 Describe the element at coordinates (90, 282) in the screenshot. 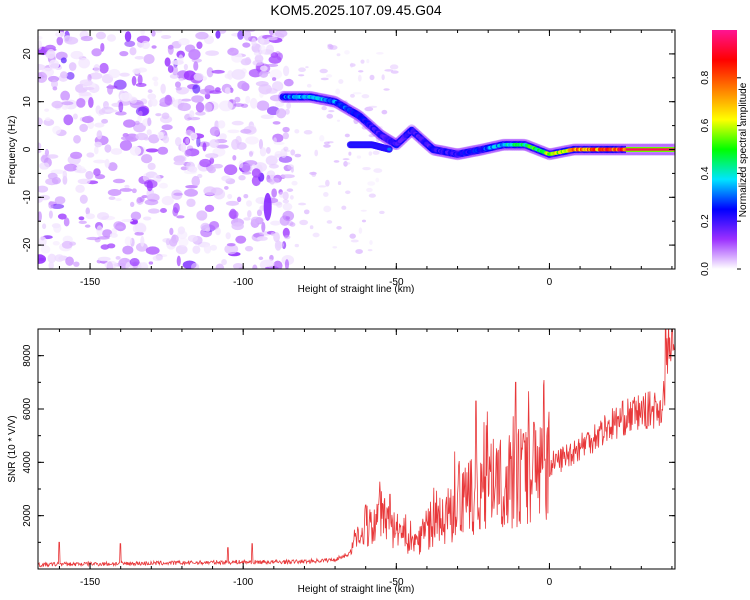

I see `x-tick-label: -150` at that location.